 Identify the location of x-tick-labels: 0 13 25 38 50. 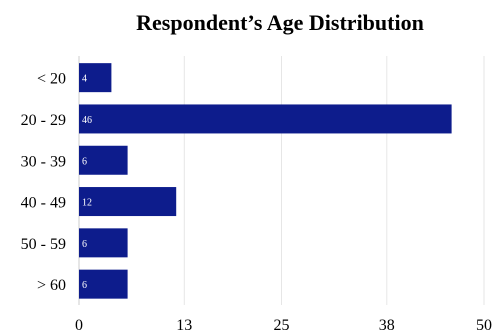
(283, 325).